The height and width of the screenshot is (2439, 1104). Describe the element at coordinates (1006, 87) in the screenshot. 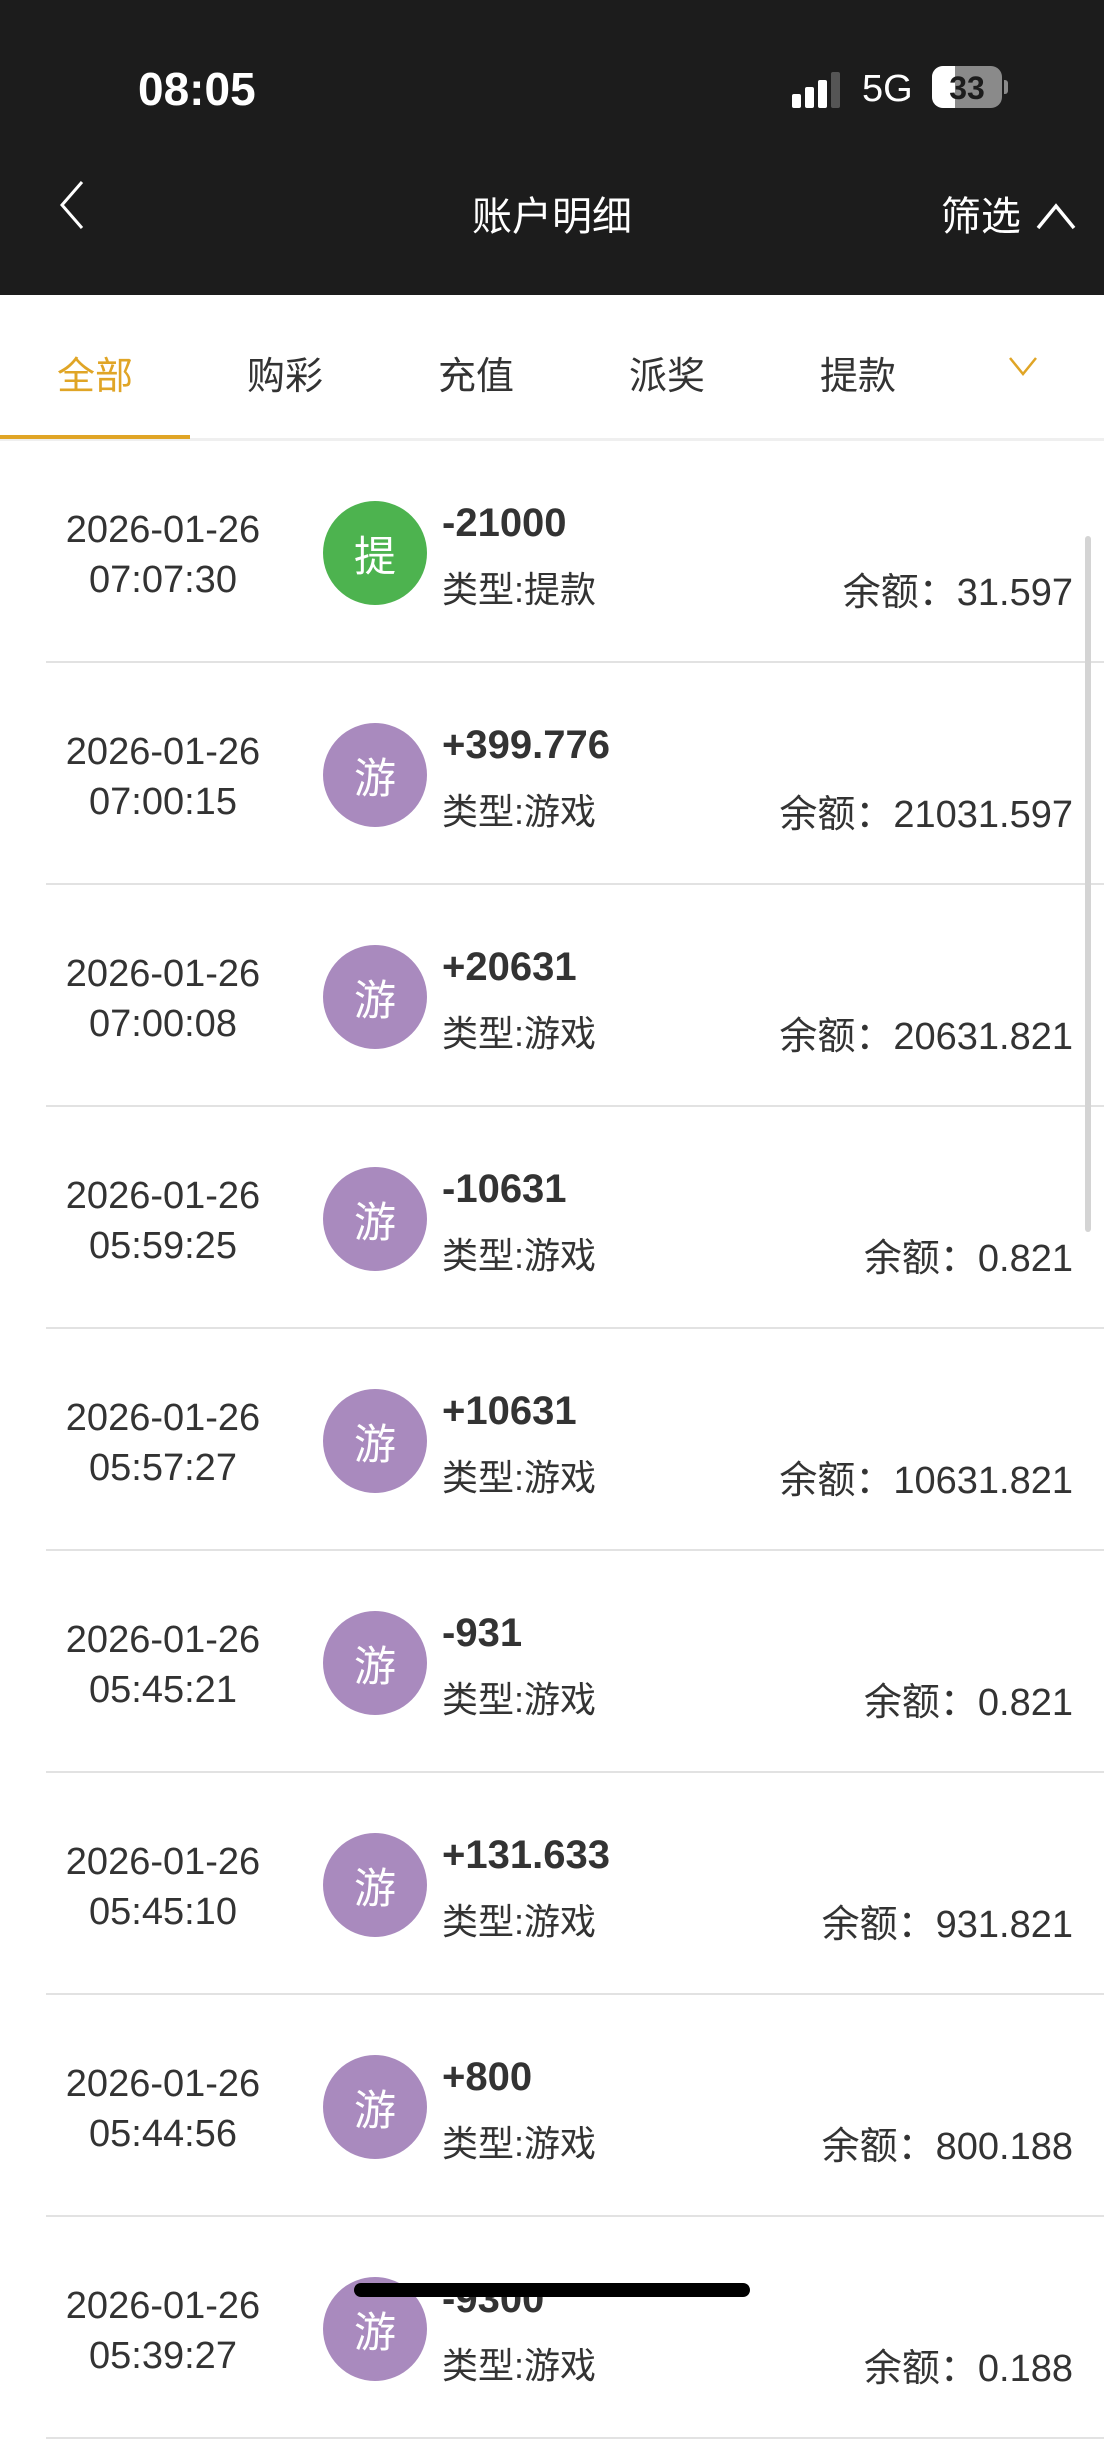

I see `battery-nub` at that location.